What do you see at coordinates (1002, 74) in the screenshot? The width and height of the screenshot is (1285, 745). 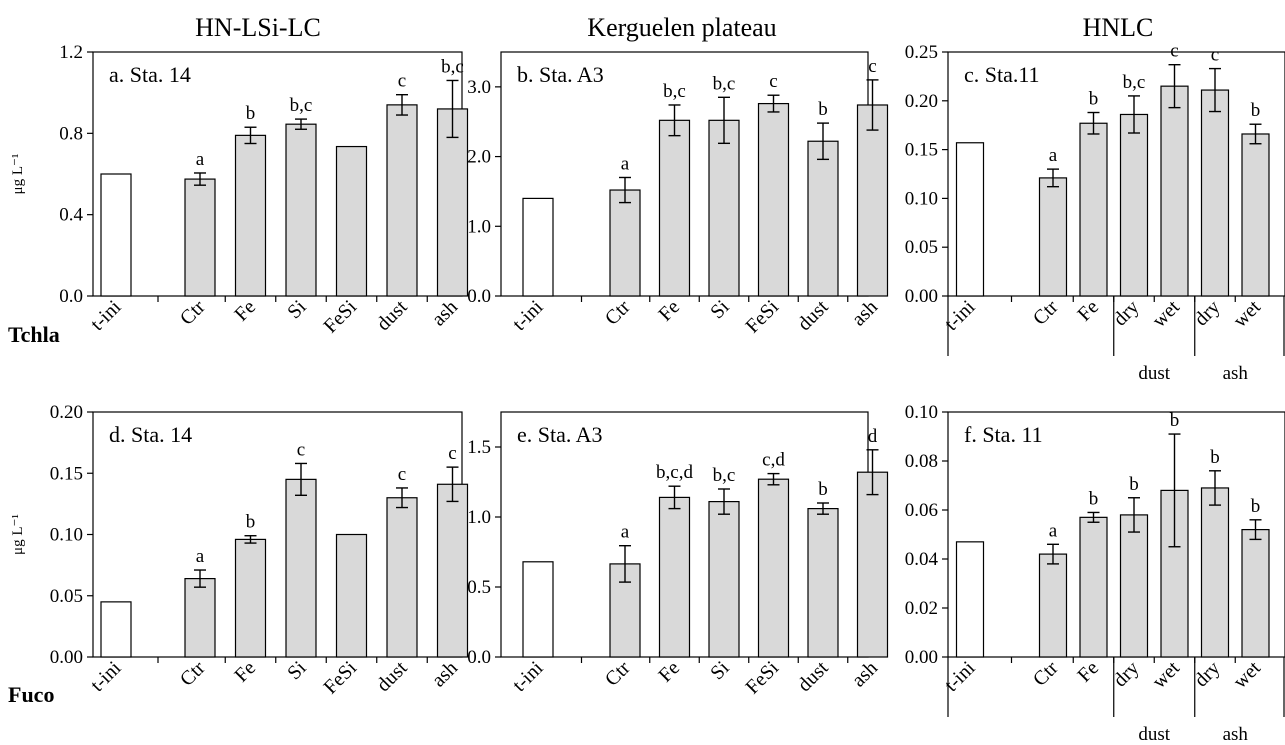 I see `panel-title: c. Sta.11` at bounding box center [1002, 74].